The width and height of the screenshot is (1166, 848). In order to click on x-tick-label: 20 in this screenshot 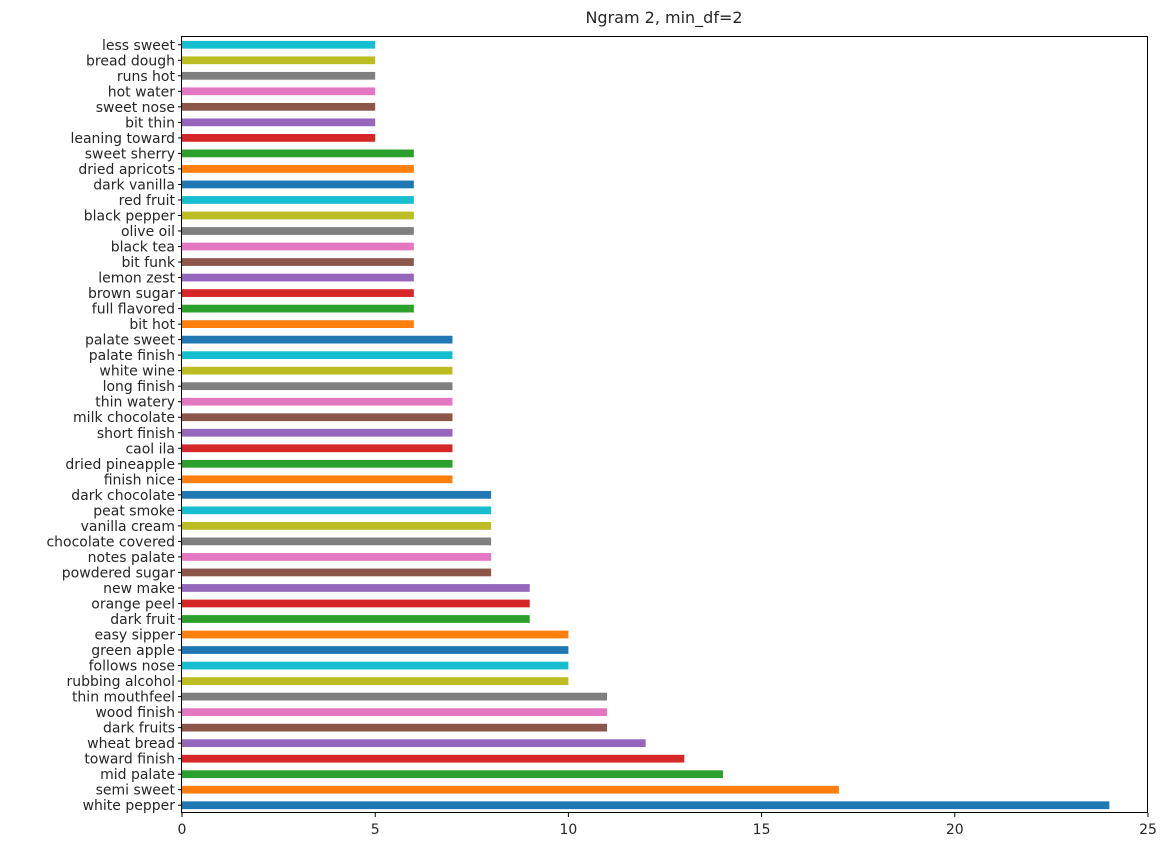, I will do `click(955, 830)`.